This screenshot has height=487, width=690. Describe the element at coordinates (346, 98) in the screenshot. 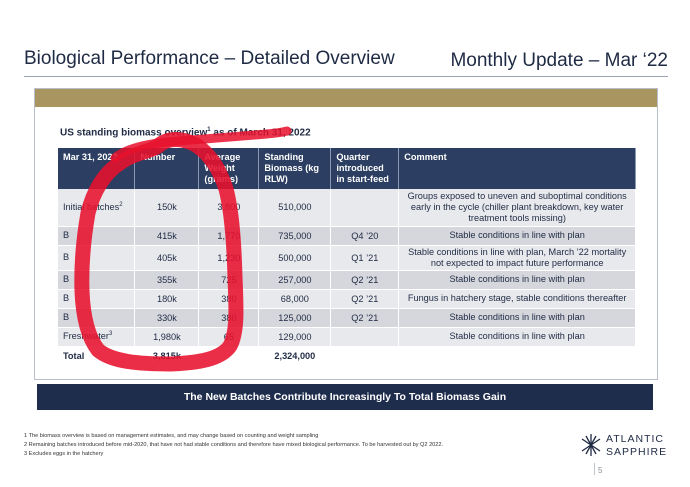

I see `accent-bar` at that location.